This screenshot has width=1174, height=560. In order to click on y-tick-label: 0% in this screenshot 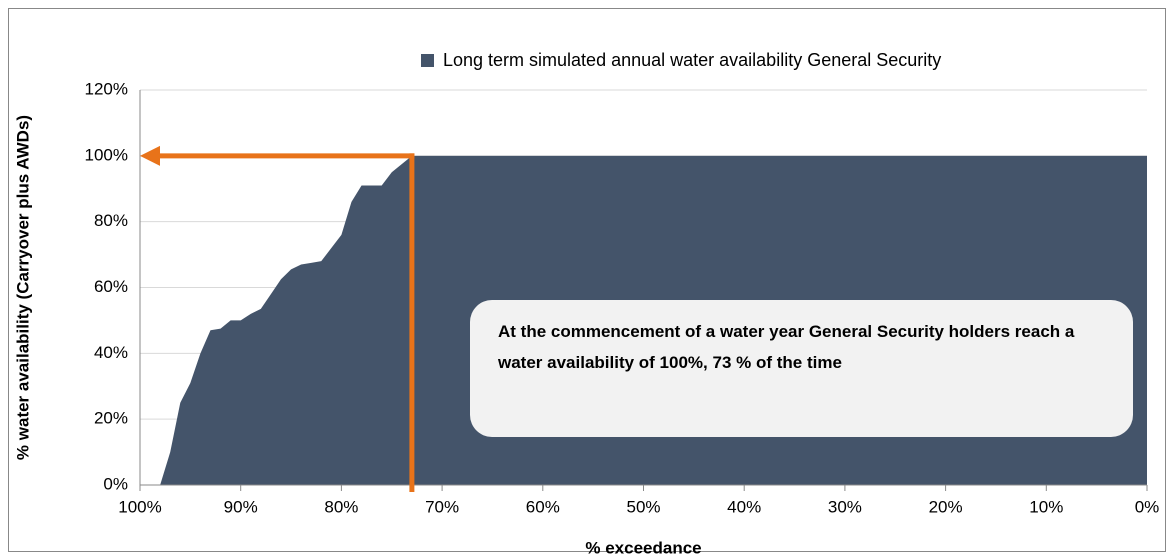, I will do `click(115, 483)`.